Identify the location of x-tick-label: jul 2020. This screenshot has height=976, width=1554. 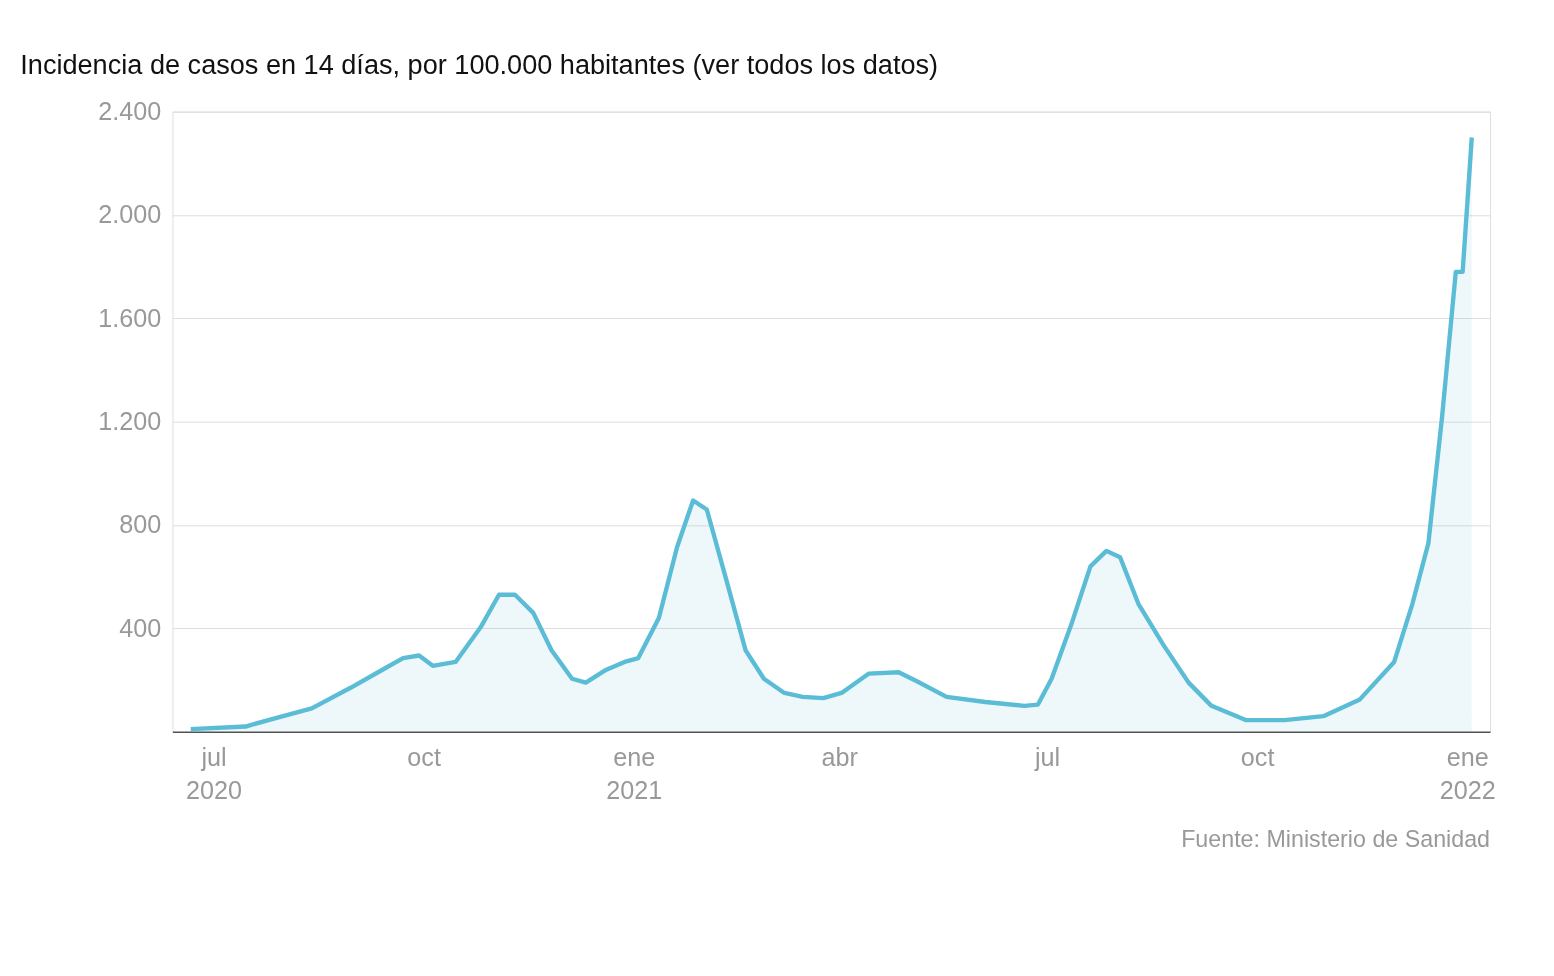
(214, 774).